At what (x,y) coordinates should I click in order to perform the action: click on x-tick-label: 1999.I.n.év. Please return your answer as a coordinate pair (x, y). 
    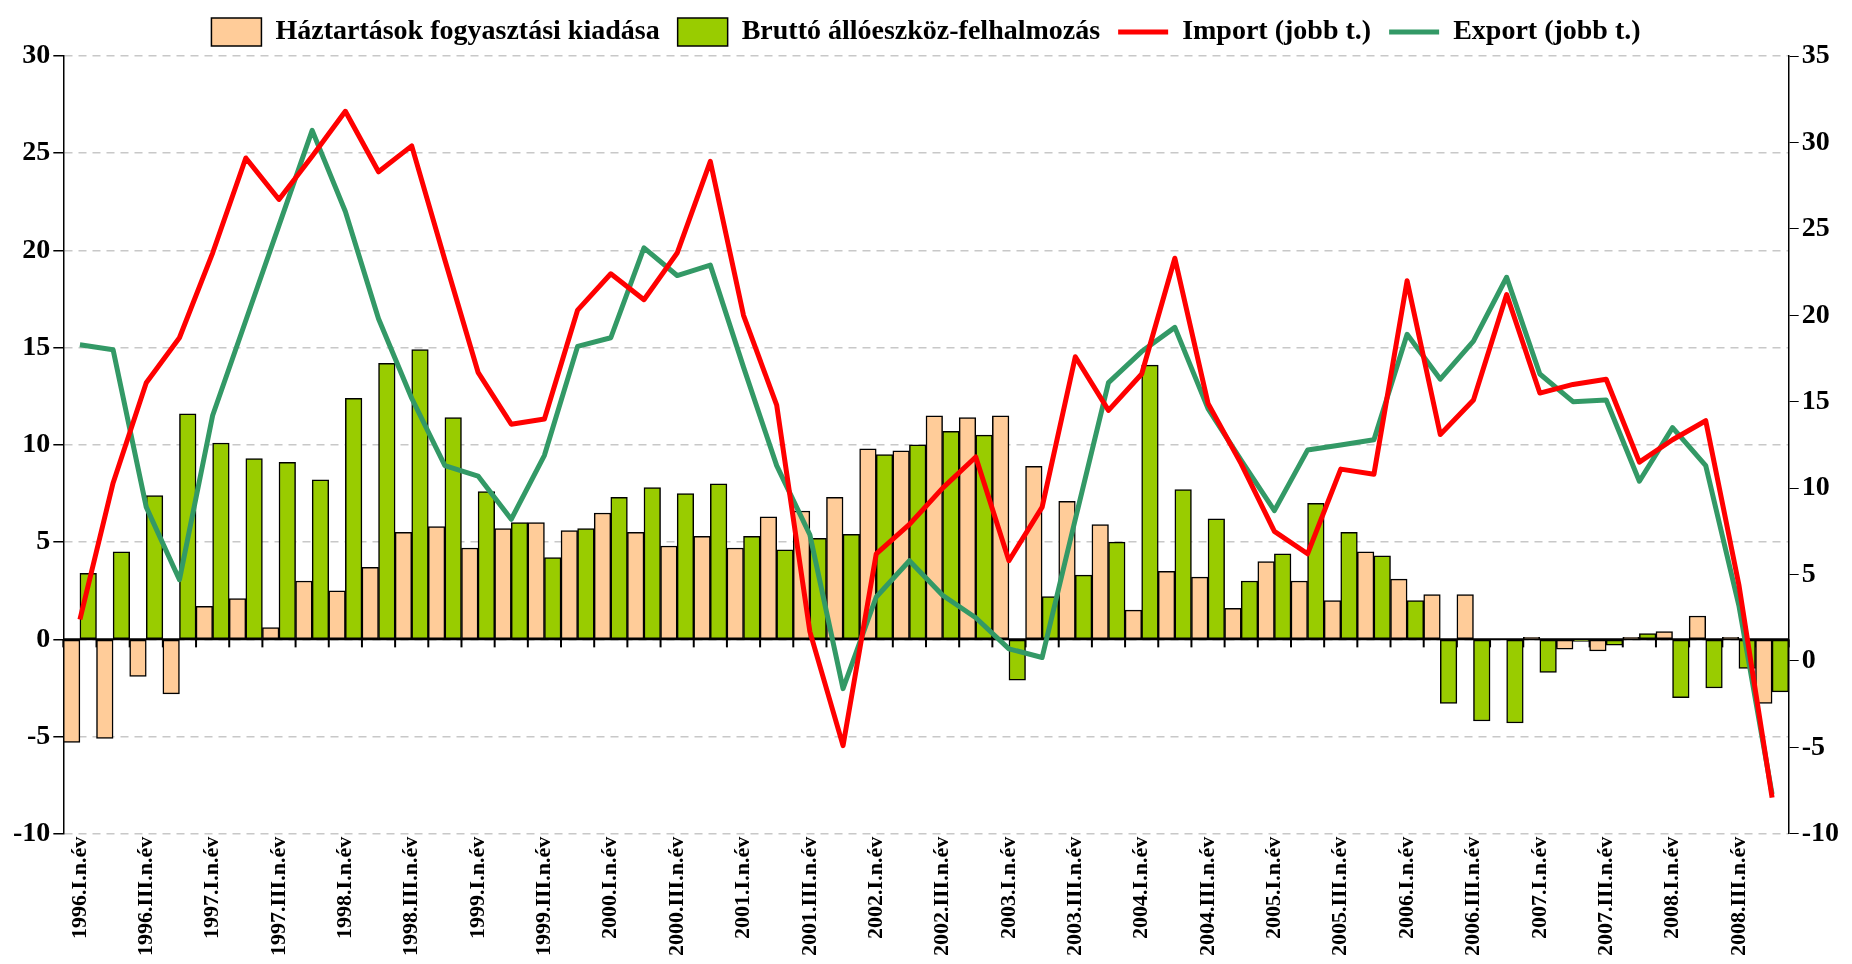
    Looking at the image, I should click on (476, 887).